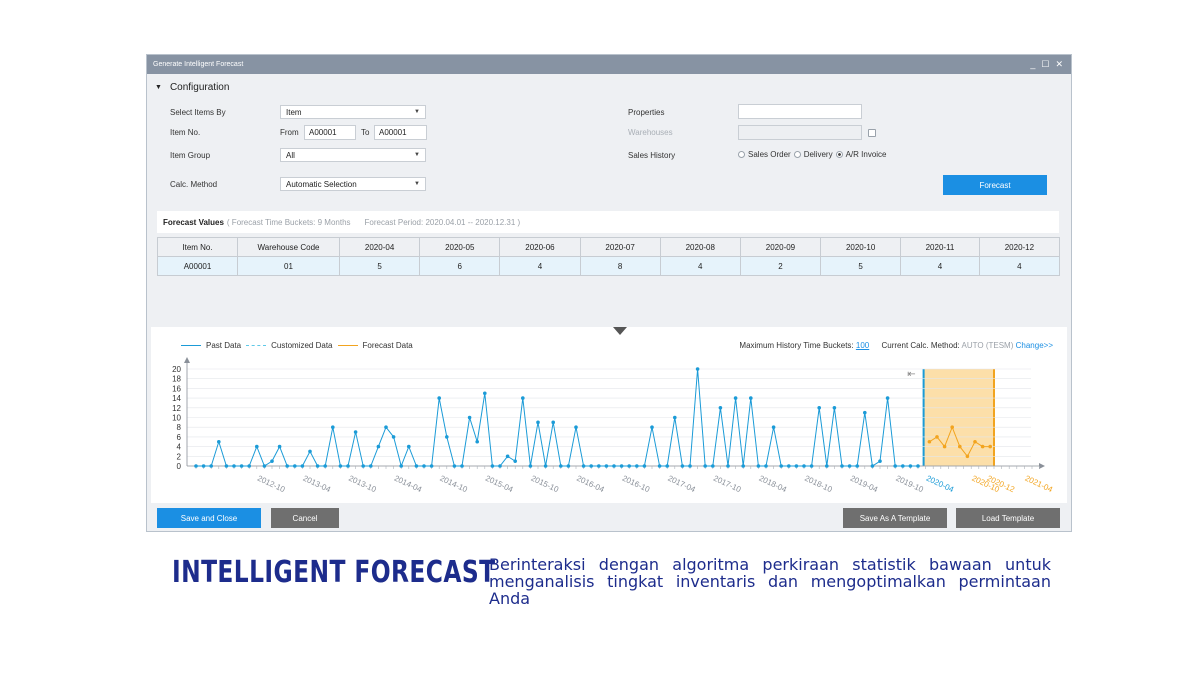 Image resolution: width=1200 pixels, height=675 pixels. Describe the element at coordinates (872, 133) in the screenshot. I see `warehouses-checkbox` at that location.